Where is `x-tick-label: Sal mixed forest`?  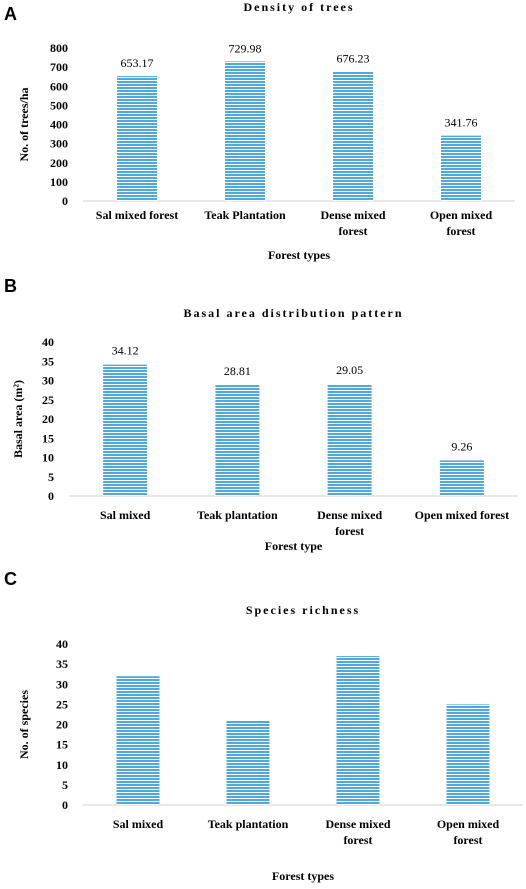 x-tick-label: Sal mixed forest is located at coordinates (137, 215).